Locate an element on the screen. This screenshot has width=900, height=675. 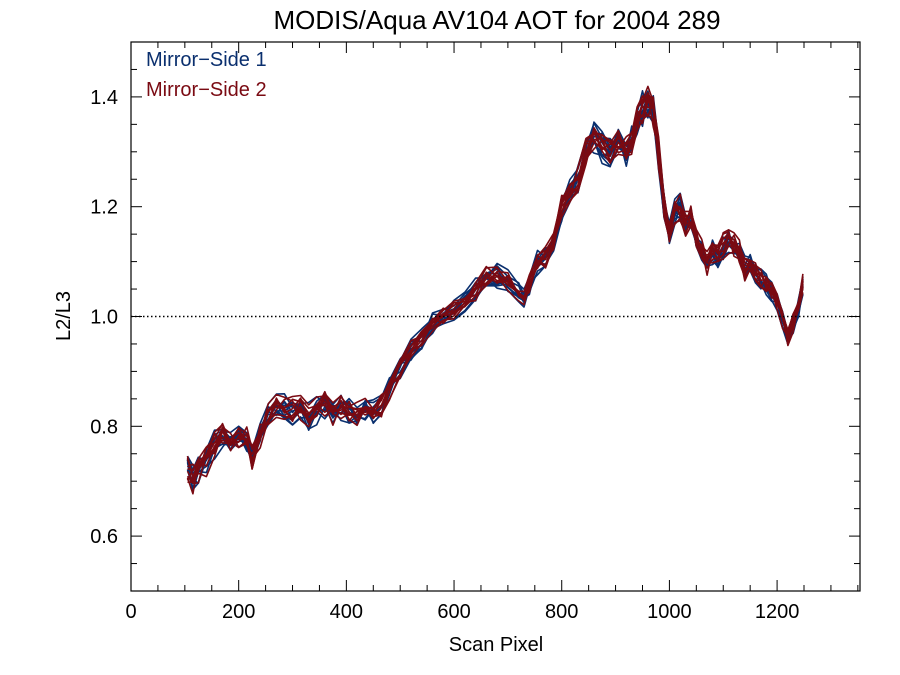
legend-entry-mirror-side-1: Mirror−Side 1 is located at coordinates (206, 60).